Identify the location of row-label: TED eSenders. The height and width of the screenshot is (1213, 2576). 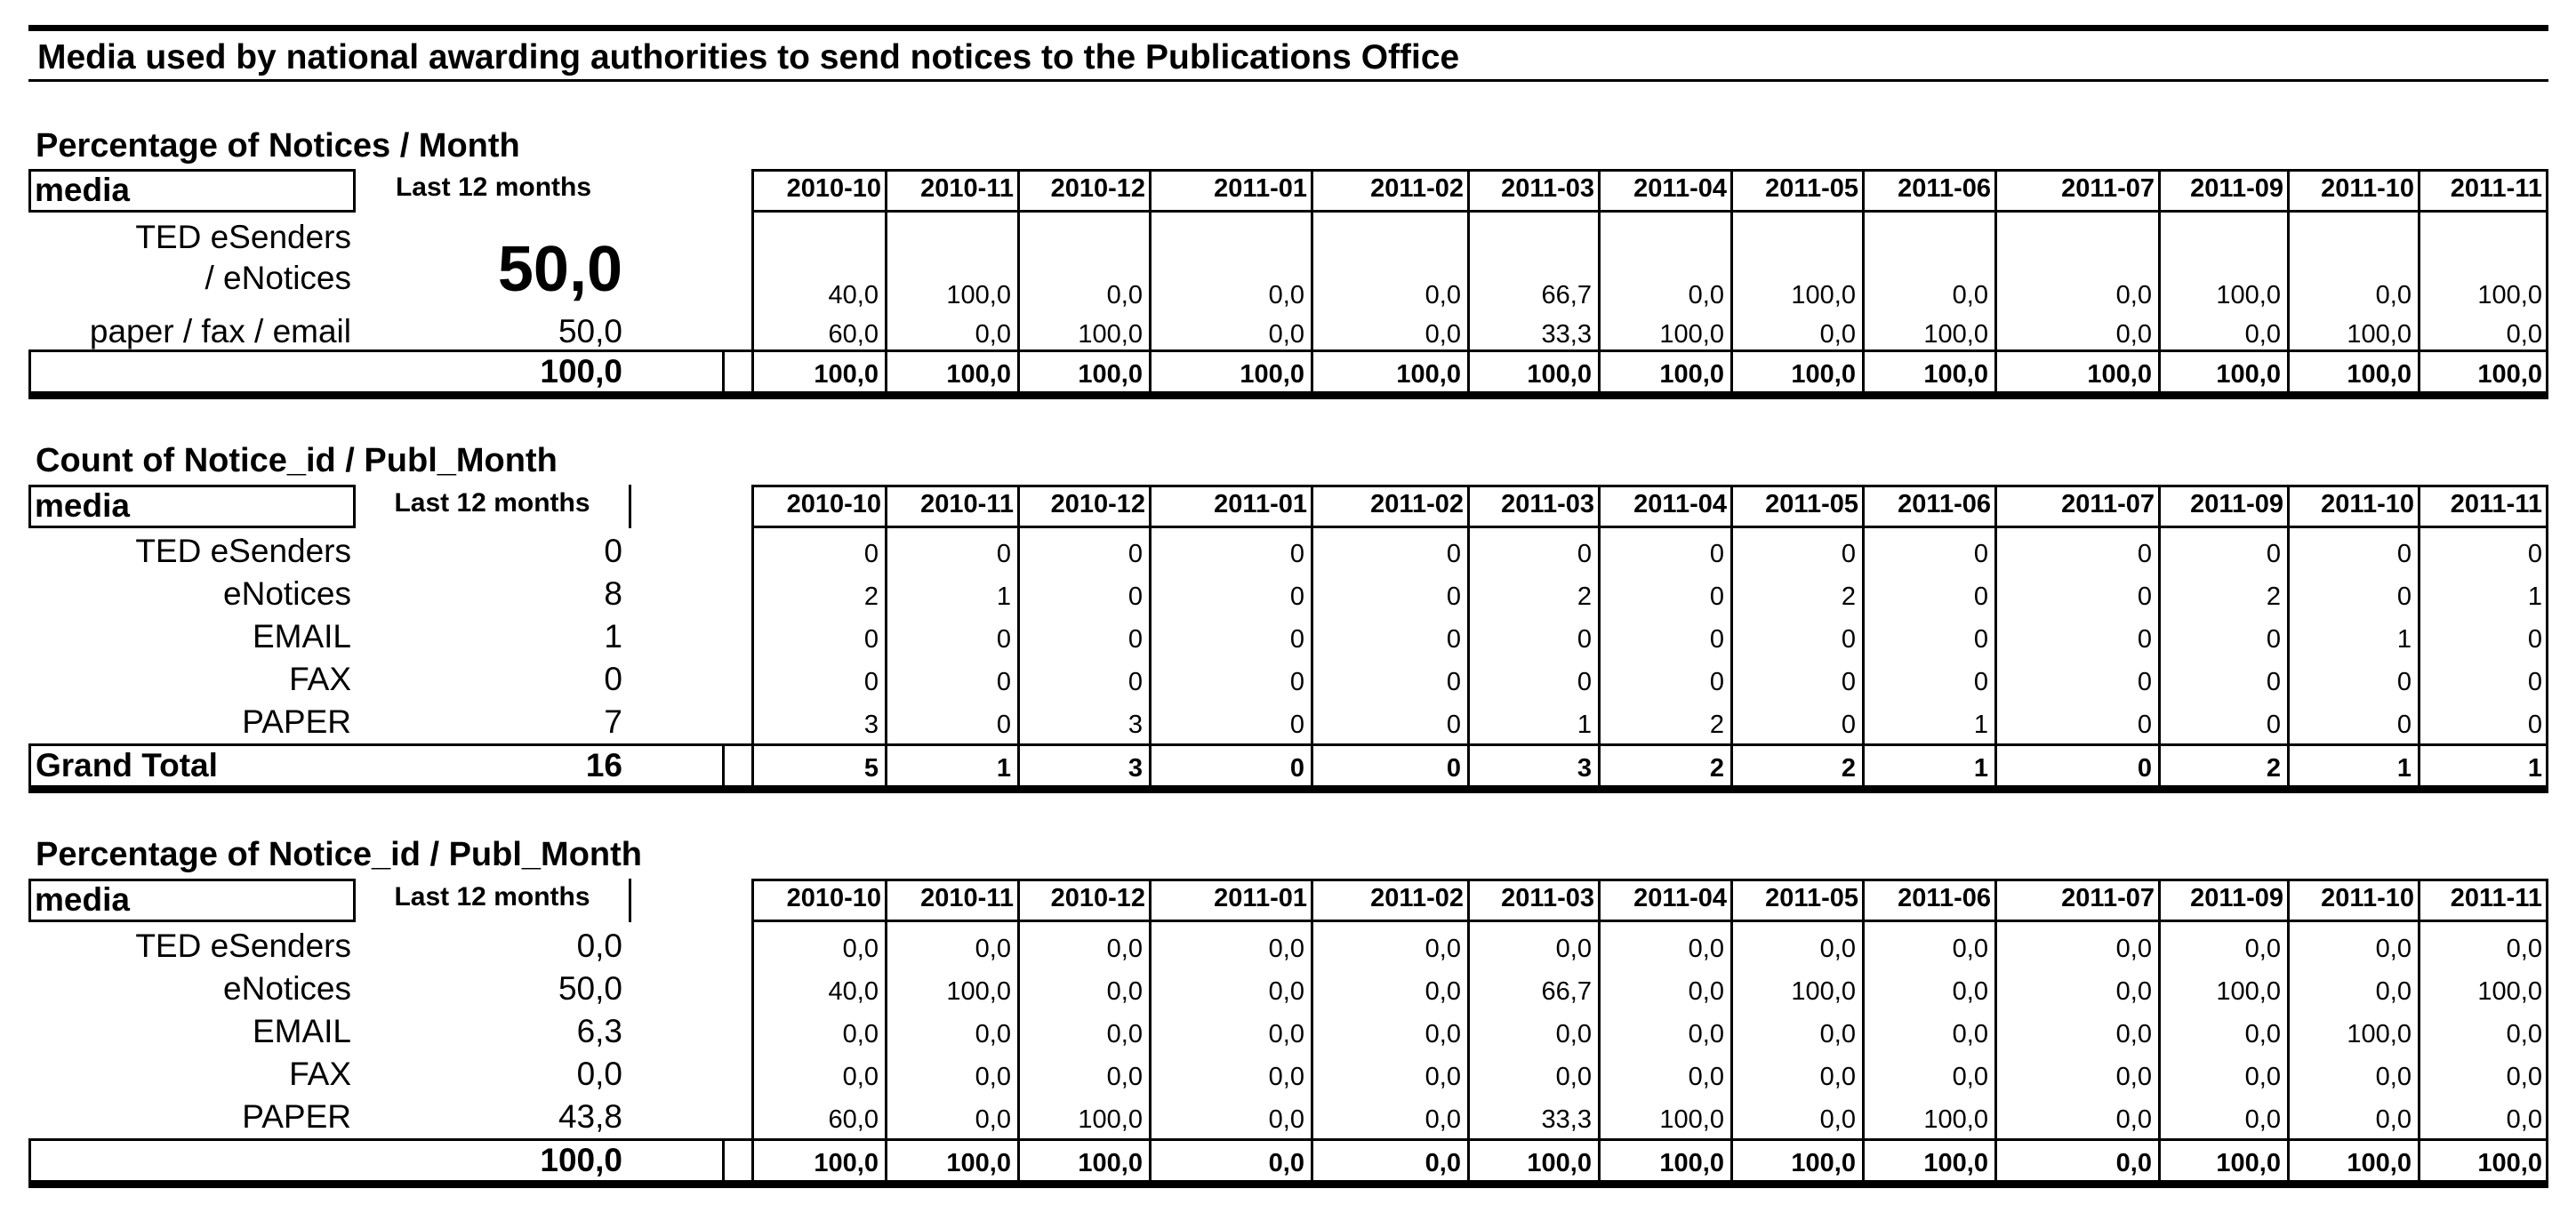
(243, 551).